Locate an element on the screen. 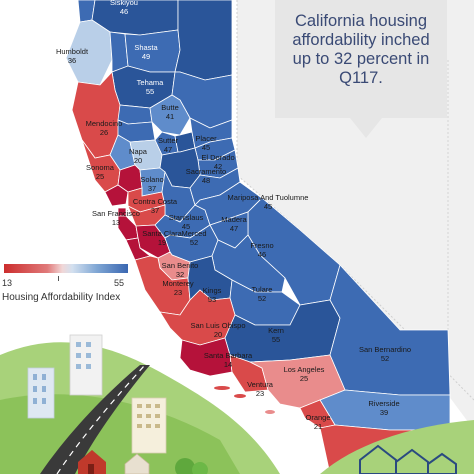 This screenshot has height=474, width=474. county-name-contra-costa: Contra Costa is located at coordinates (155, 201).